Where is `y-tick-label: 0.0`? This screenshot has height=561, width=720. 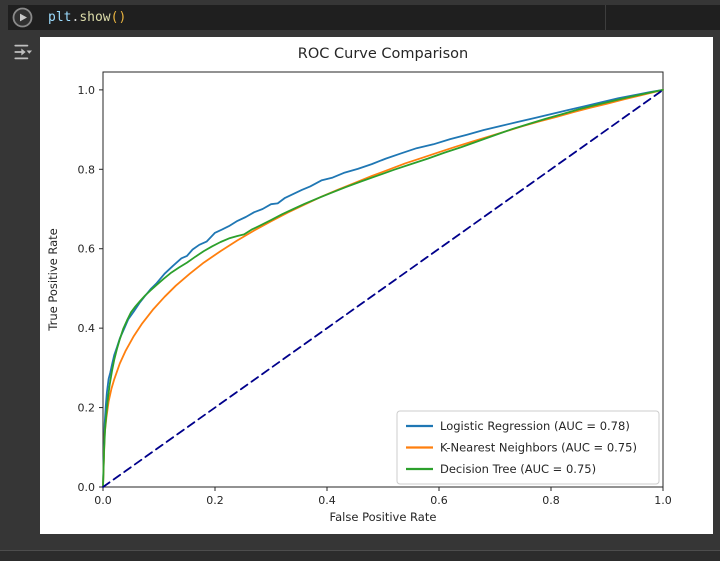
y-tick-label: 0.0 is located at coordinates (87, 487).